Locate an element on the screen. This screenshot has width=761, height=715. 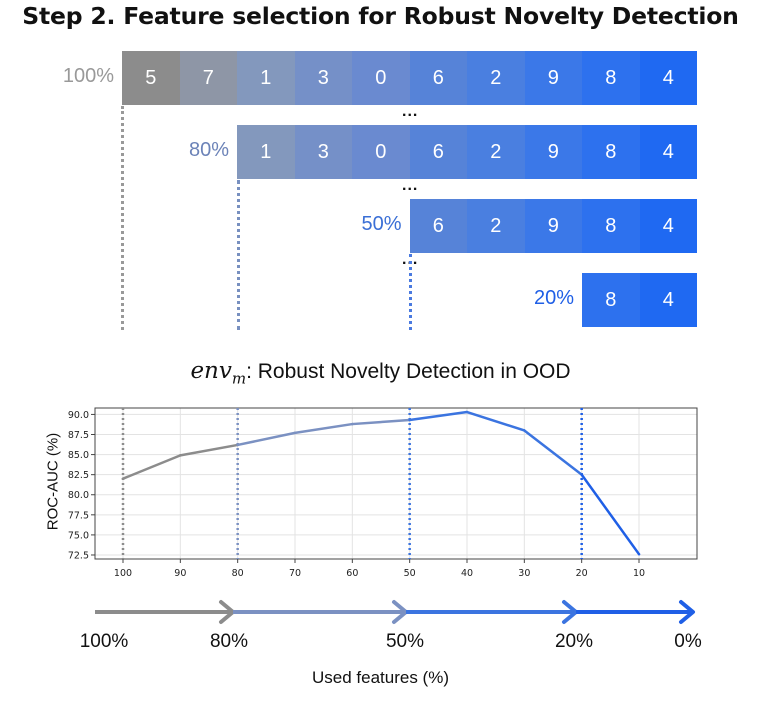
y-tick-label: 72.5 is located at coordinates (78, 555).